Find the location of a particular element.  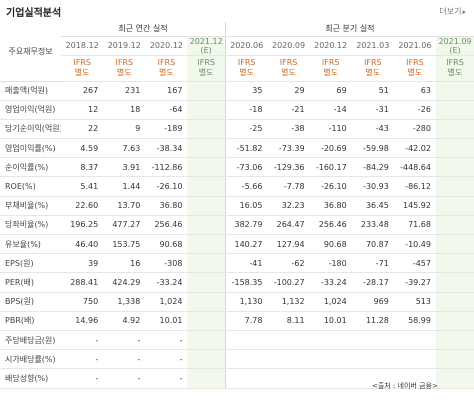

table-cell: 16 is located at coordinates (124, 263).